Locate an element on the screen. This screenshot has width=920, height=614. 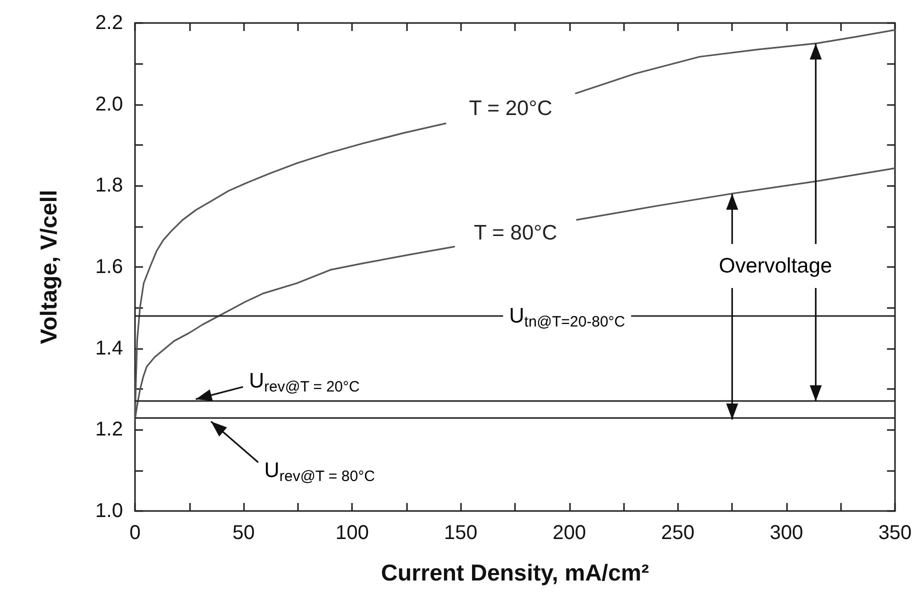
series-label: T = 80°C is located at coordinates (516, 233).